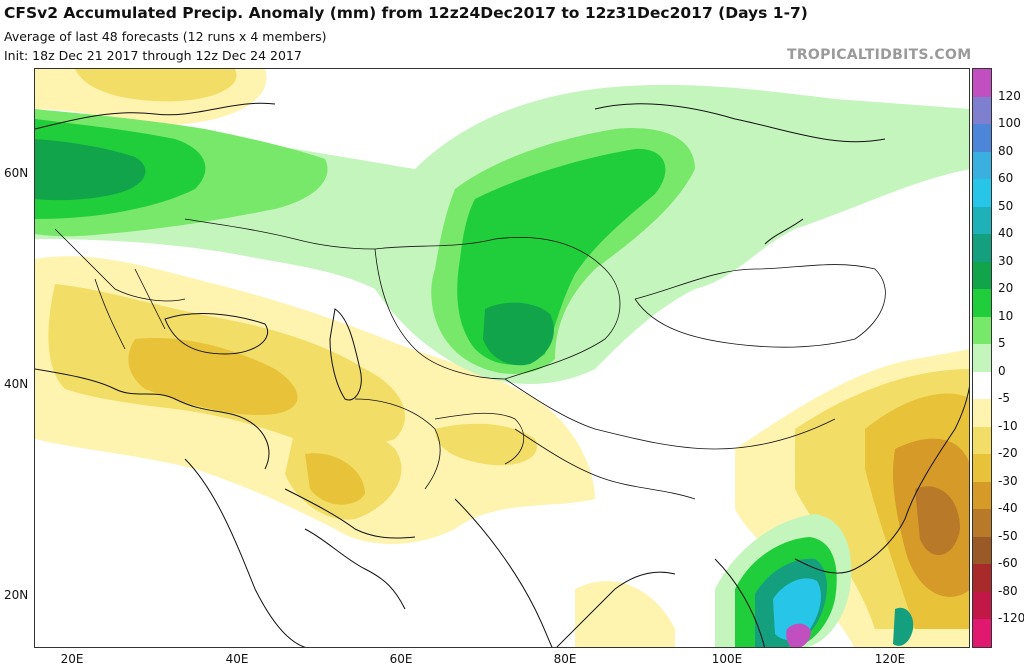 Image resolution: width=1024 pixels, height=668 pixels. Describe the element at coordinates (90, 170) in the screenshot. I see `wet-core-scandinavia-dark` at that location.